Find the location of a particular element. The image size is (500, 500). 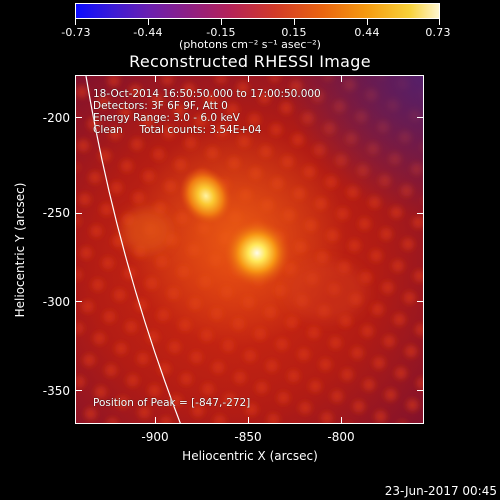

annotation-clean-counts: Clean Total counts: 3.54E+04 is located at coordinates (177, 130).